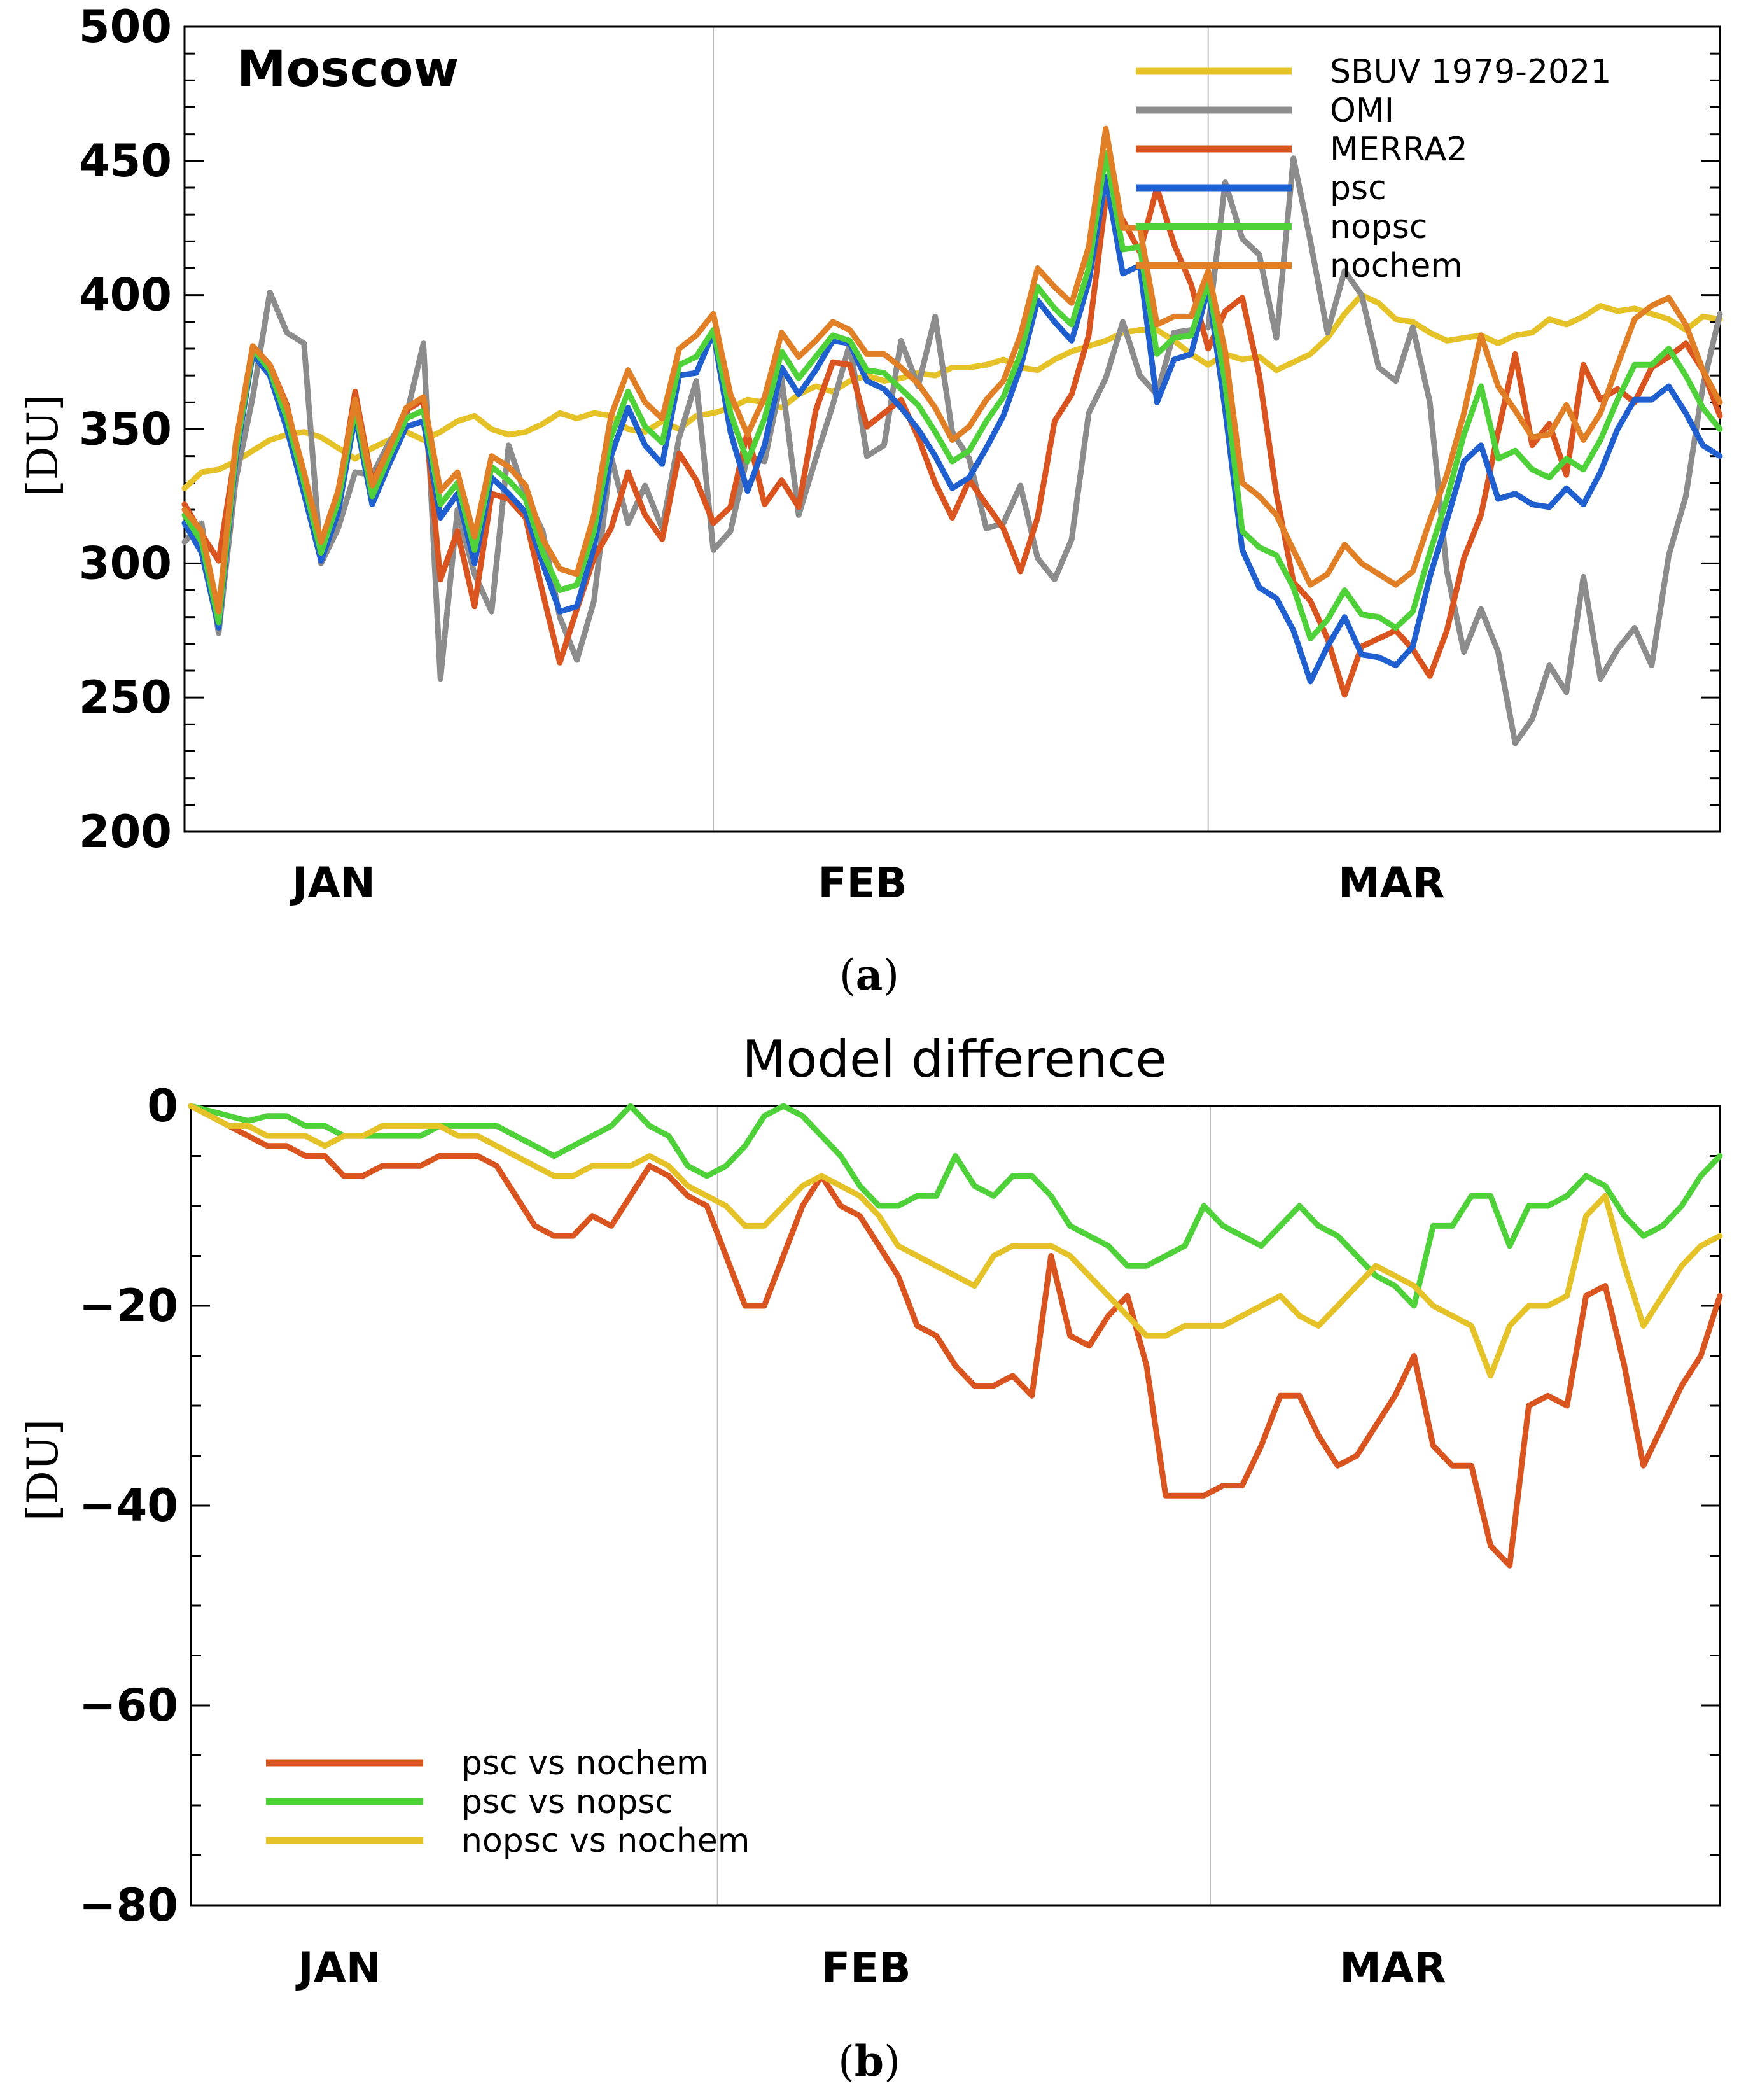 Image resolution: width=1739 pixels, height=2100 pixels. What do you see at coordinates (125, 697) in the screenshot?
I see `panel-a-y-tick-label: 250` at bounding box center [125, 697].